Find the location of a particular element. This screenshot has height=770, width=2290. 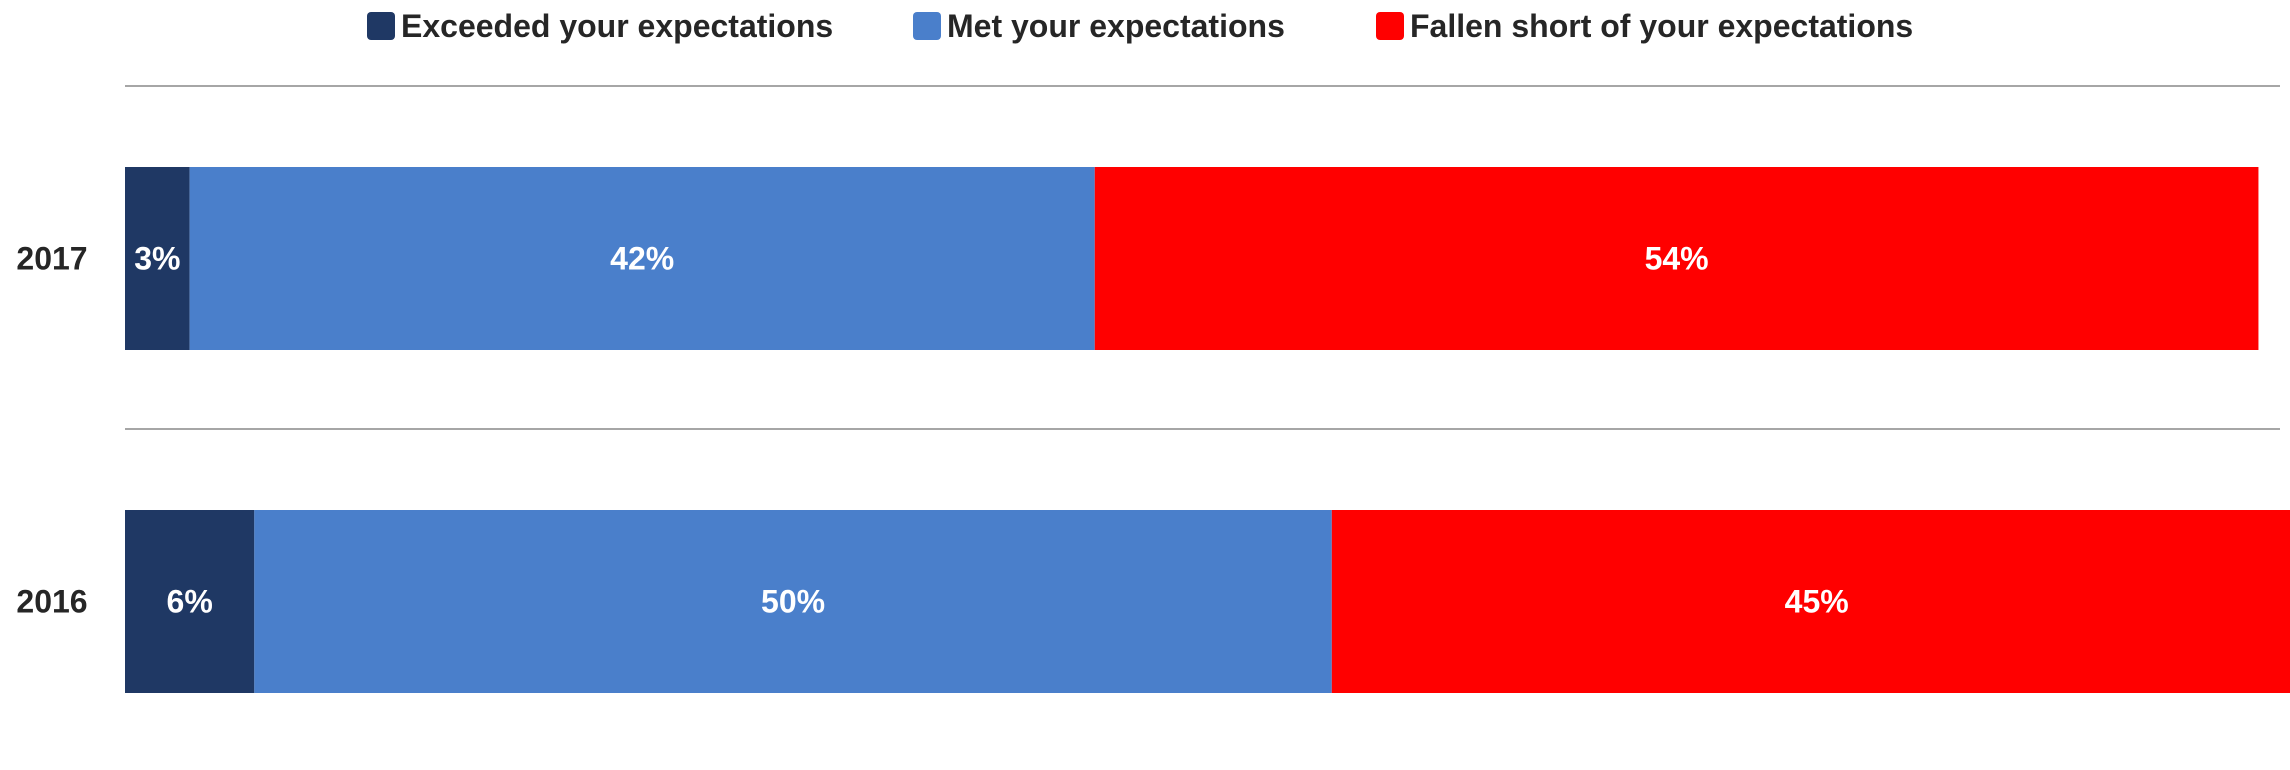

data-label: 3% is located at coordinates (157, 259).